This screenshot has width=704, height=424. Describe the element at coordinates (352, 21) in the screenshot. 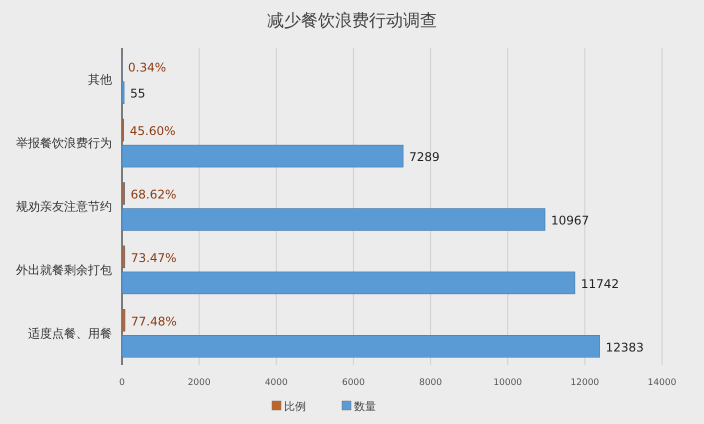

I see `chart-title: 减少餐饮浪费行动调查` at that location.